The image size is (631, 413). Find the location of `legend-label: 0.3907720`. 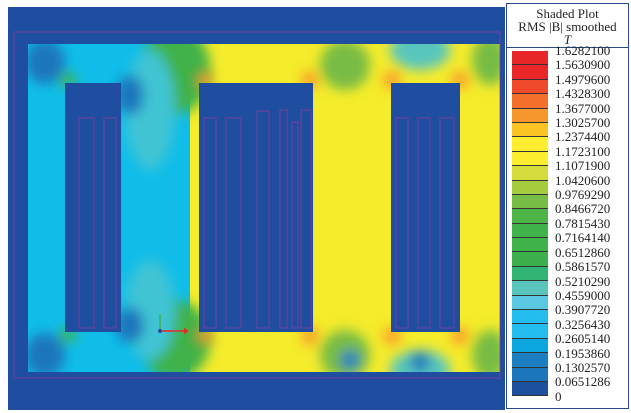

legend-label: 0.3907720 is located at coordinates (583, 310).